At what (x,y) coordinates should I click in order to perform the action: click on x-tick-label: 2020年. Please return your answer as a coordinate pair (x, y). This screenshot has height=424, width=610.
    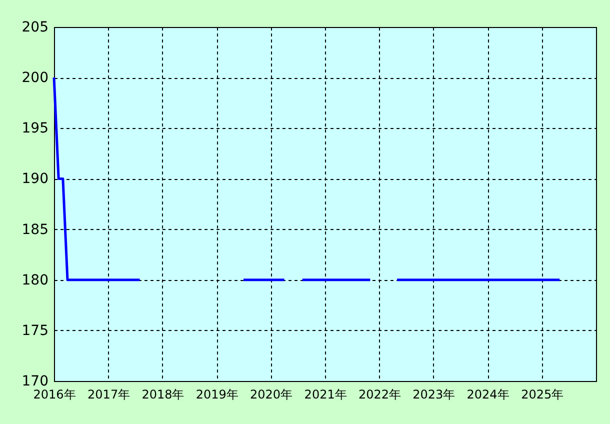
    Looking at the image, I should click on (271, 395).